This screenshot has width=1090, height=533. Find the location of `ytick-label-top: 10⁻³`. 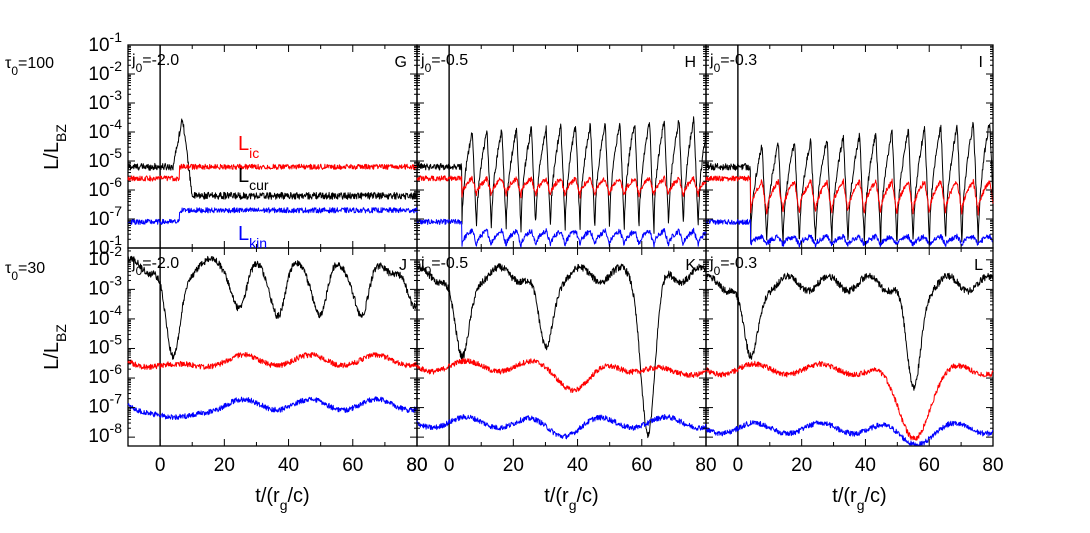

ytick-label-top: 10⁻³ is located at coordinates (105, 100).